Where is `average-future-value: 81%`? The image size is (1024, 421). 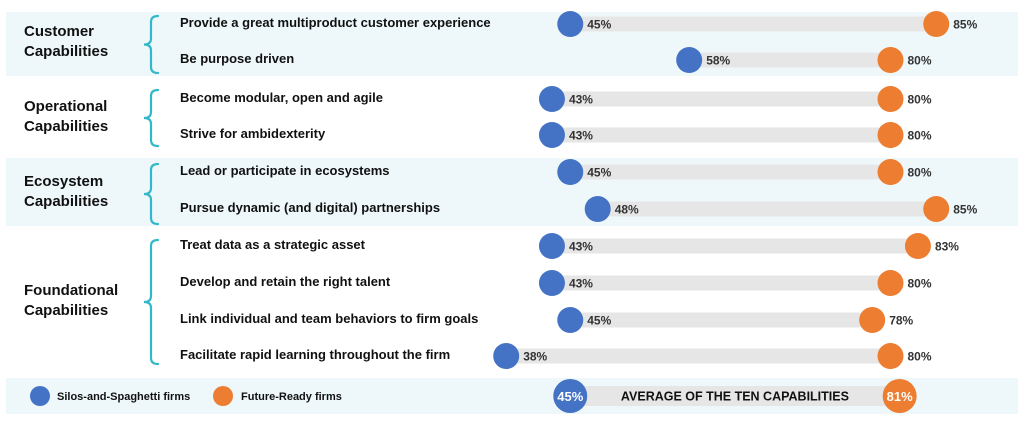 average-future-value: 81% is located at coordinates (900, 396).